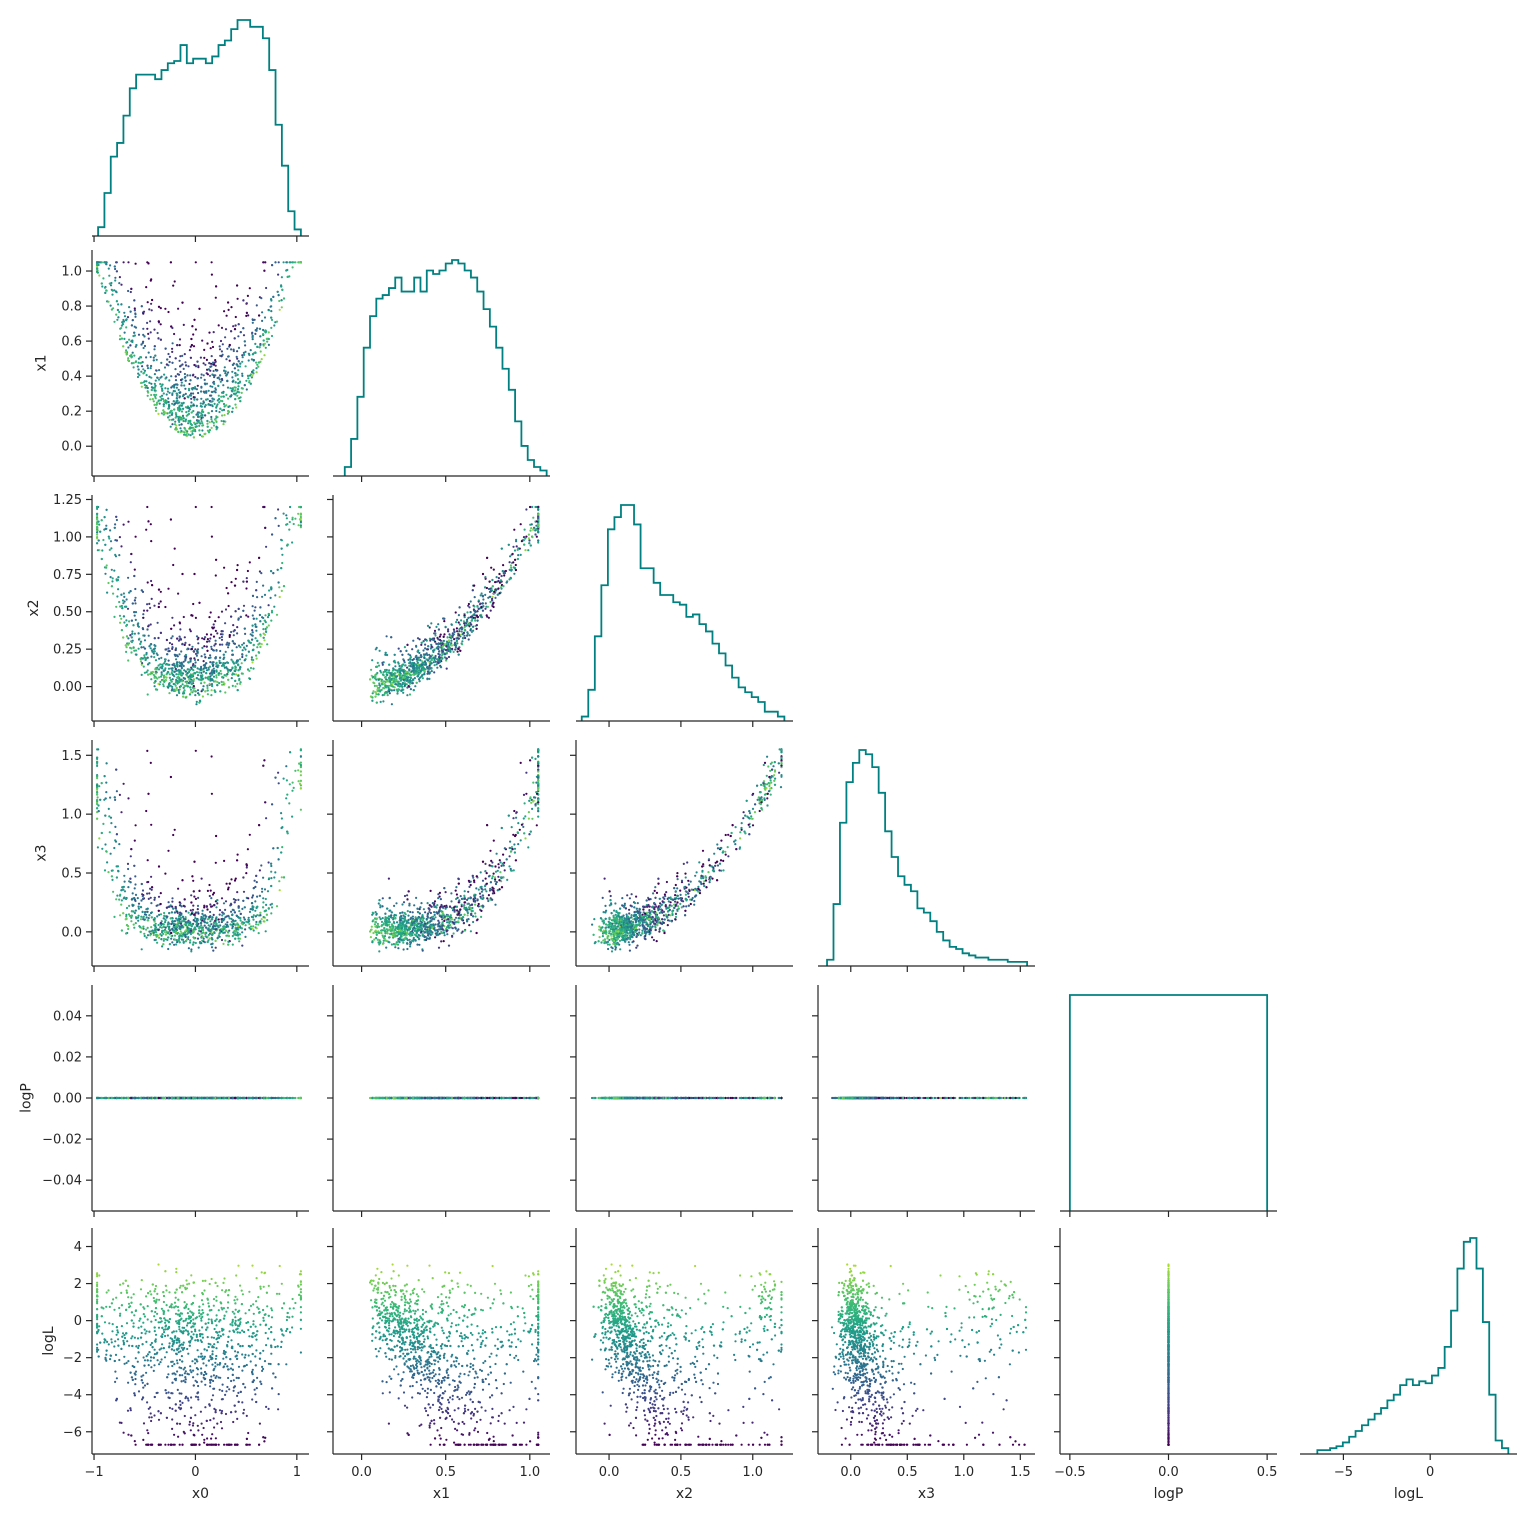 Image resolution: width=1530 pixels, height=1513 pixels. Describe the element at coordinates (683, 612) in the screenshot. I see `histogram-x2` at that location.